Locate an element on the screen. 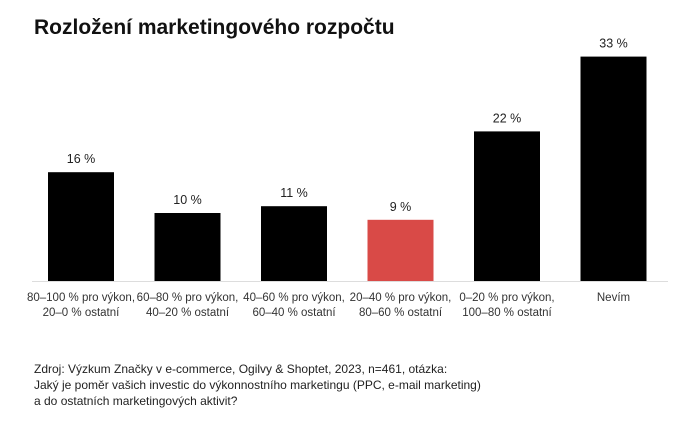 Image resolution: width=700 pixels, height=438 pixels. category-label: 0–20 % pro výkon, 100–80 % ostatní is located at coordinates (507, 305).